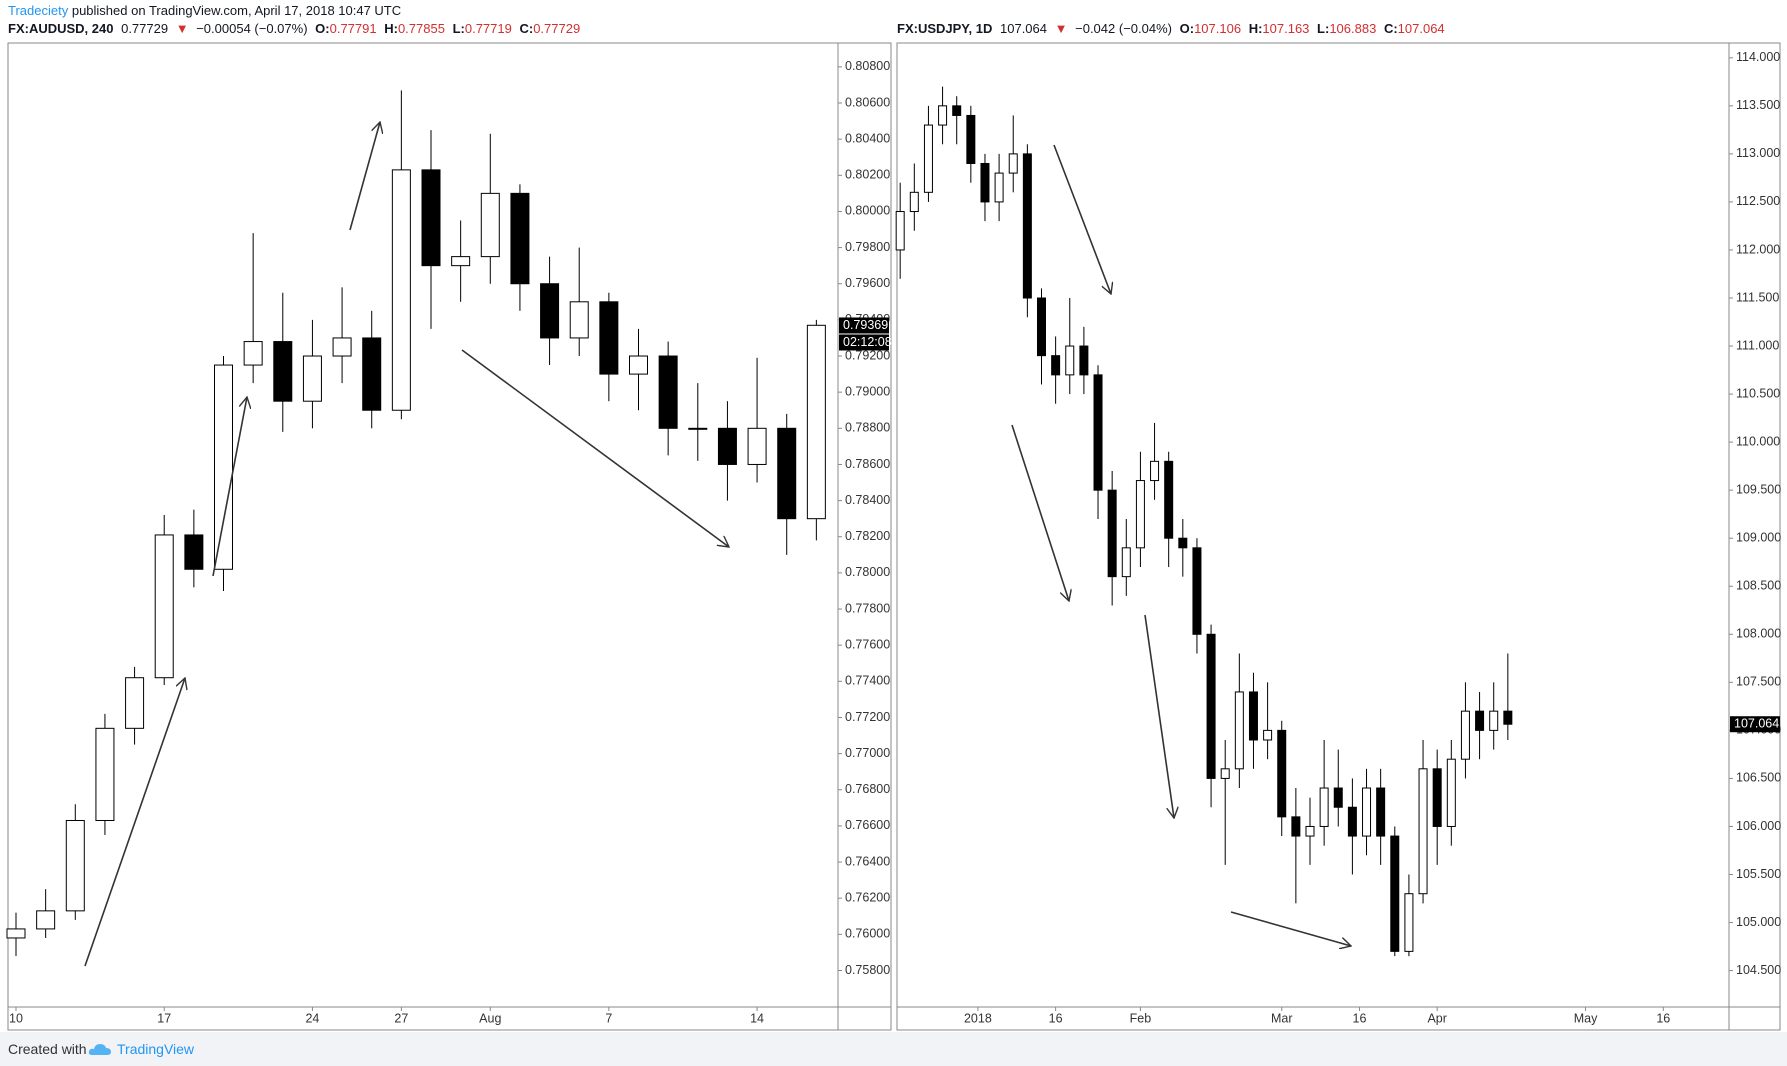  What do you see at coordinates (1758, 441) in the screenshot?
I see `y-tick-label: 110.000` at bounding box center [1758, 441].